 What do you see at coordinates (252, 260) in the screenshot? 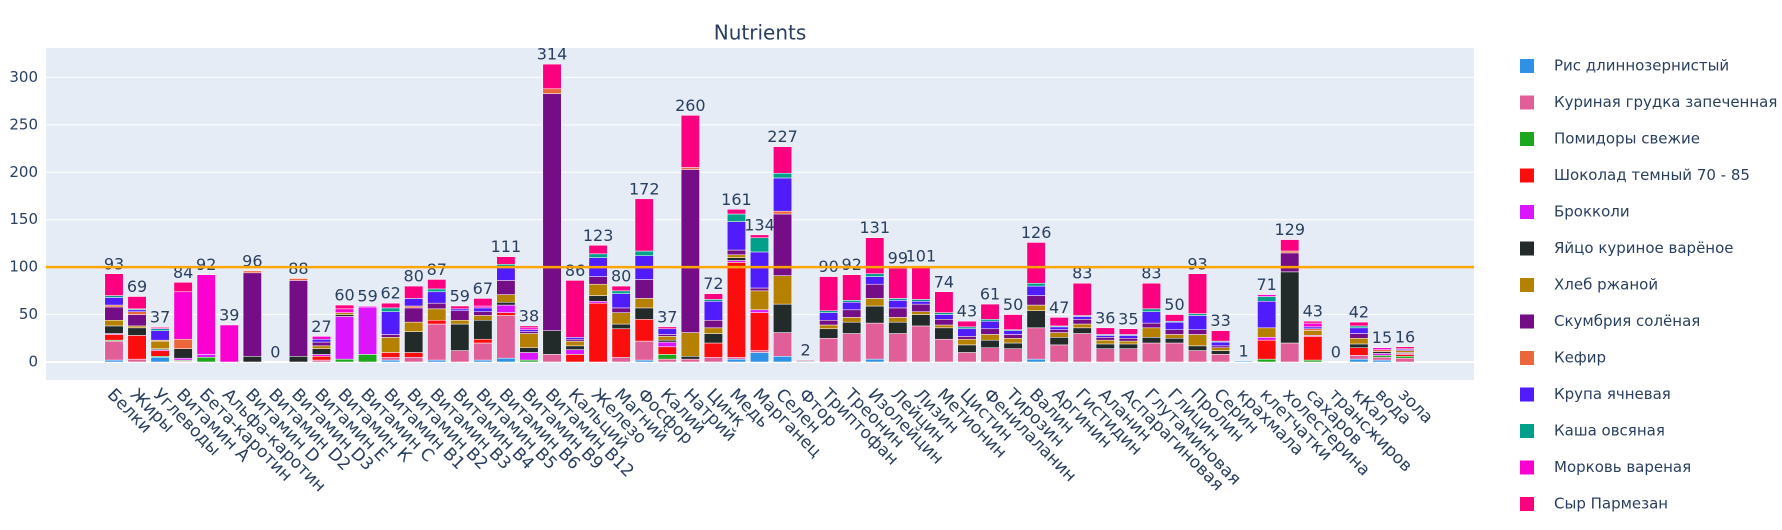
I see `total-label: 96` at bounding box center [252, 260].